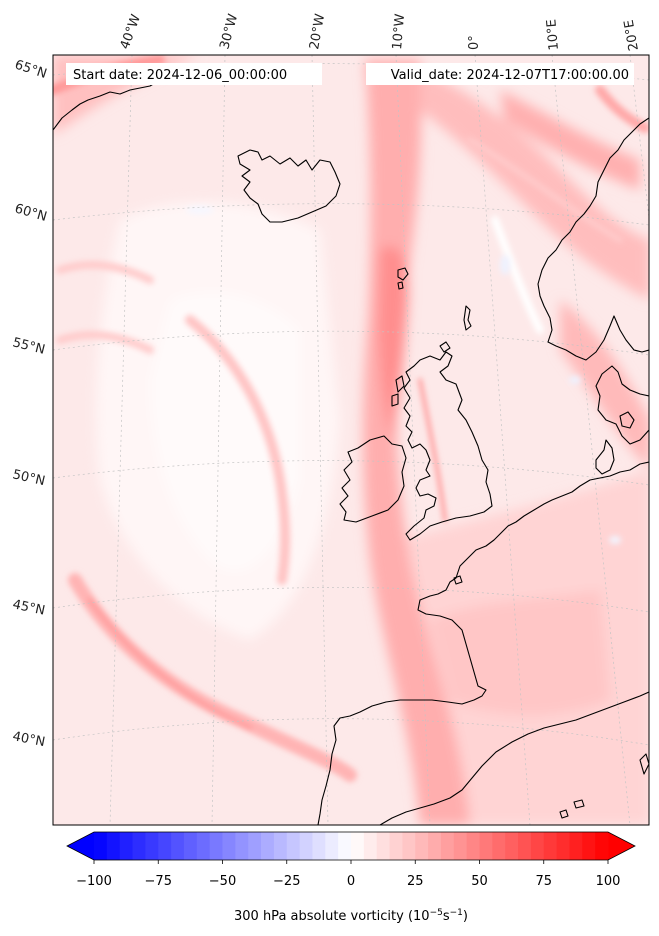  What do you see at coordinates (28, 607) in the screenshot?
I see `lat-label-45n: 45°N` at bounding box center [28, 607].